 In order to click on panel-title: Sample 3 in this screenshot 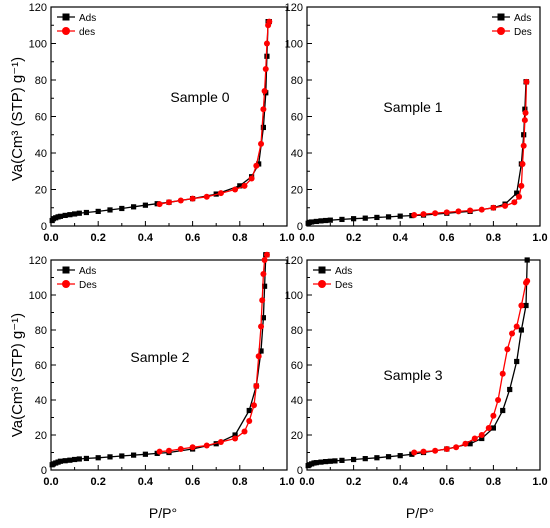, I will do `click(412, 375)`.